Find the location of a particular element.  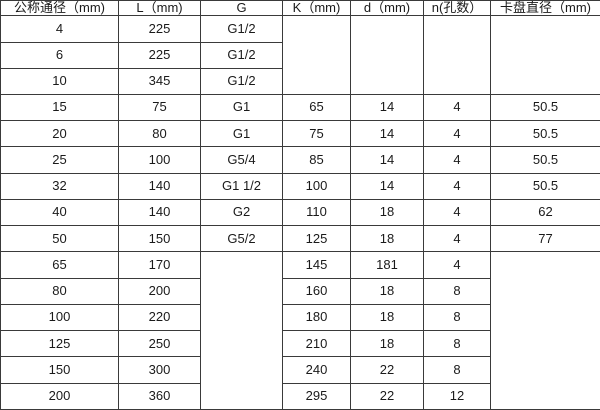

cell-nominal-diameter: 32 is located at coordinates (59, 186).